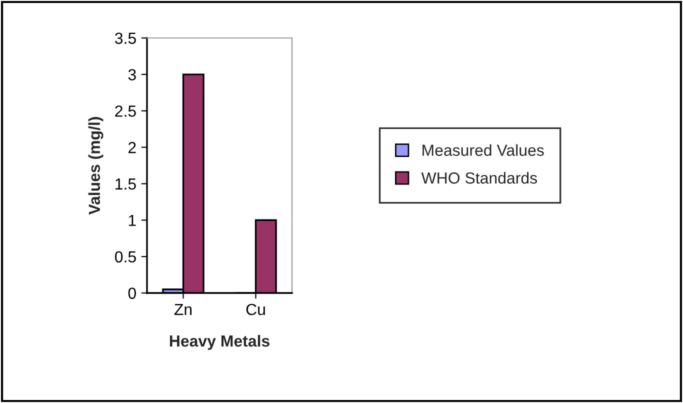  I want to click on y-tick-label: 2.5, so click(125, 111).